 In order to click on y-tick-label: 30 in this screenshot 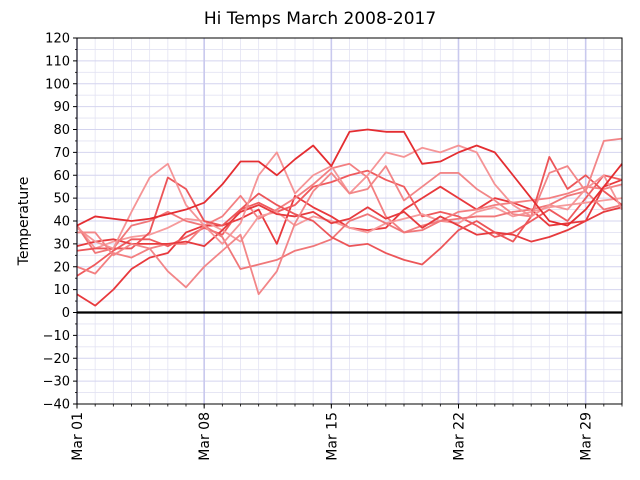, I will do `click(61, 244)`.